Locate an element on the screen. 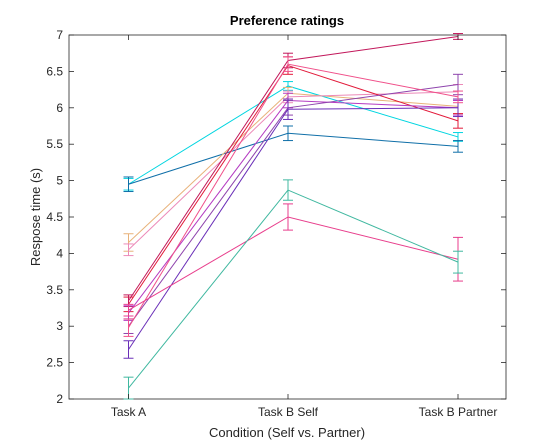  y-tick-label: 2 is located at coordinates (59, 399).